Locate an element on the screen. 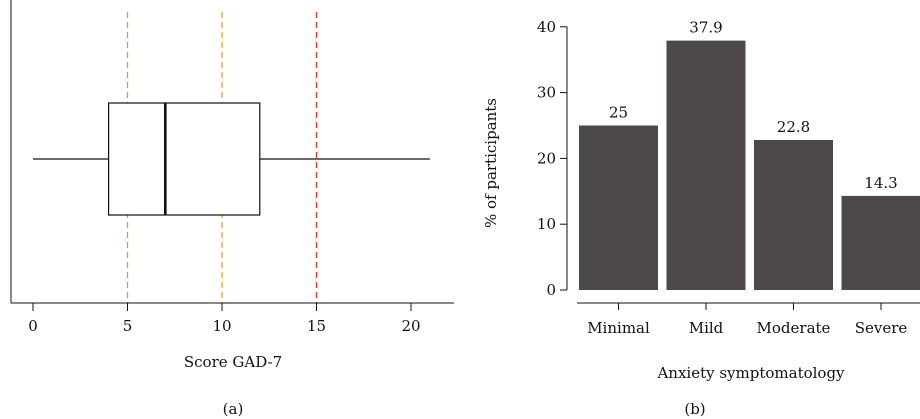 This screenshot has height=419, width=920. iqr-box is located at coordinates (184, 159).